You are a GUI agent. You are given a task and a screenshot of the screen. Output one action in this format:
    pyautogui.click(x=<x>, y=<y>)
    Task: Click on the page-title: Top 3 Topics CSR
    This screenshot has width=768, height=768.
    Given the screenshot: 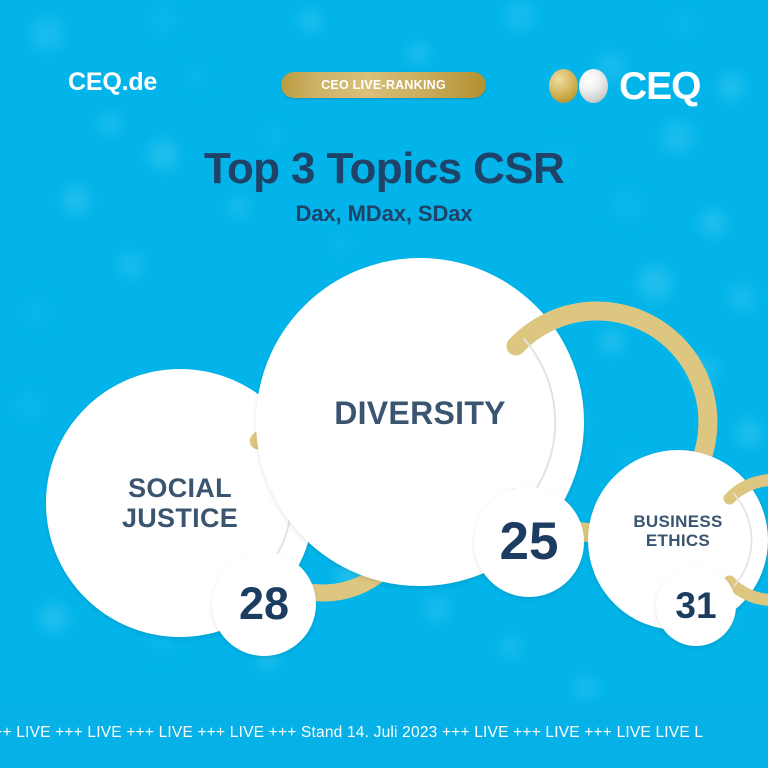 What is the action you would take?
    pyautogui.click(x=384, y=168)
    